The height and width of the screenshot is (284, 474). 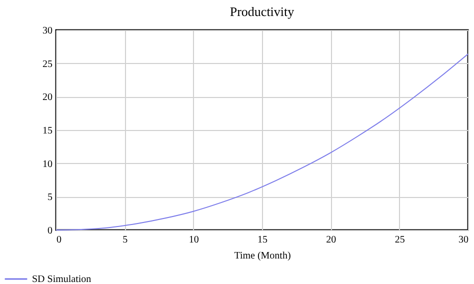 What do you see at coordinates (193, 240) in the screenshot?
I see `x-tick-label: 10` at bounding box center [193, 240].